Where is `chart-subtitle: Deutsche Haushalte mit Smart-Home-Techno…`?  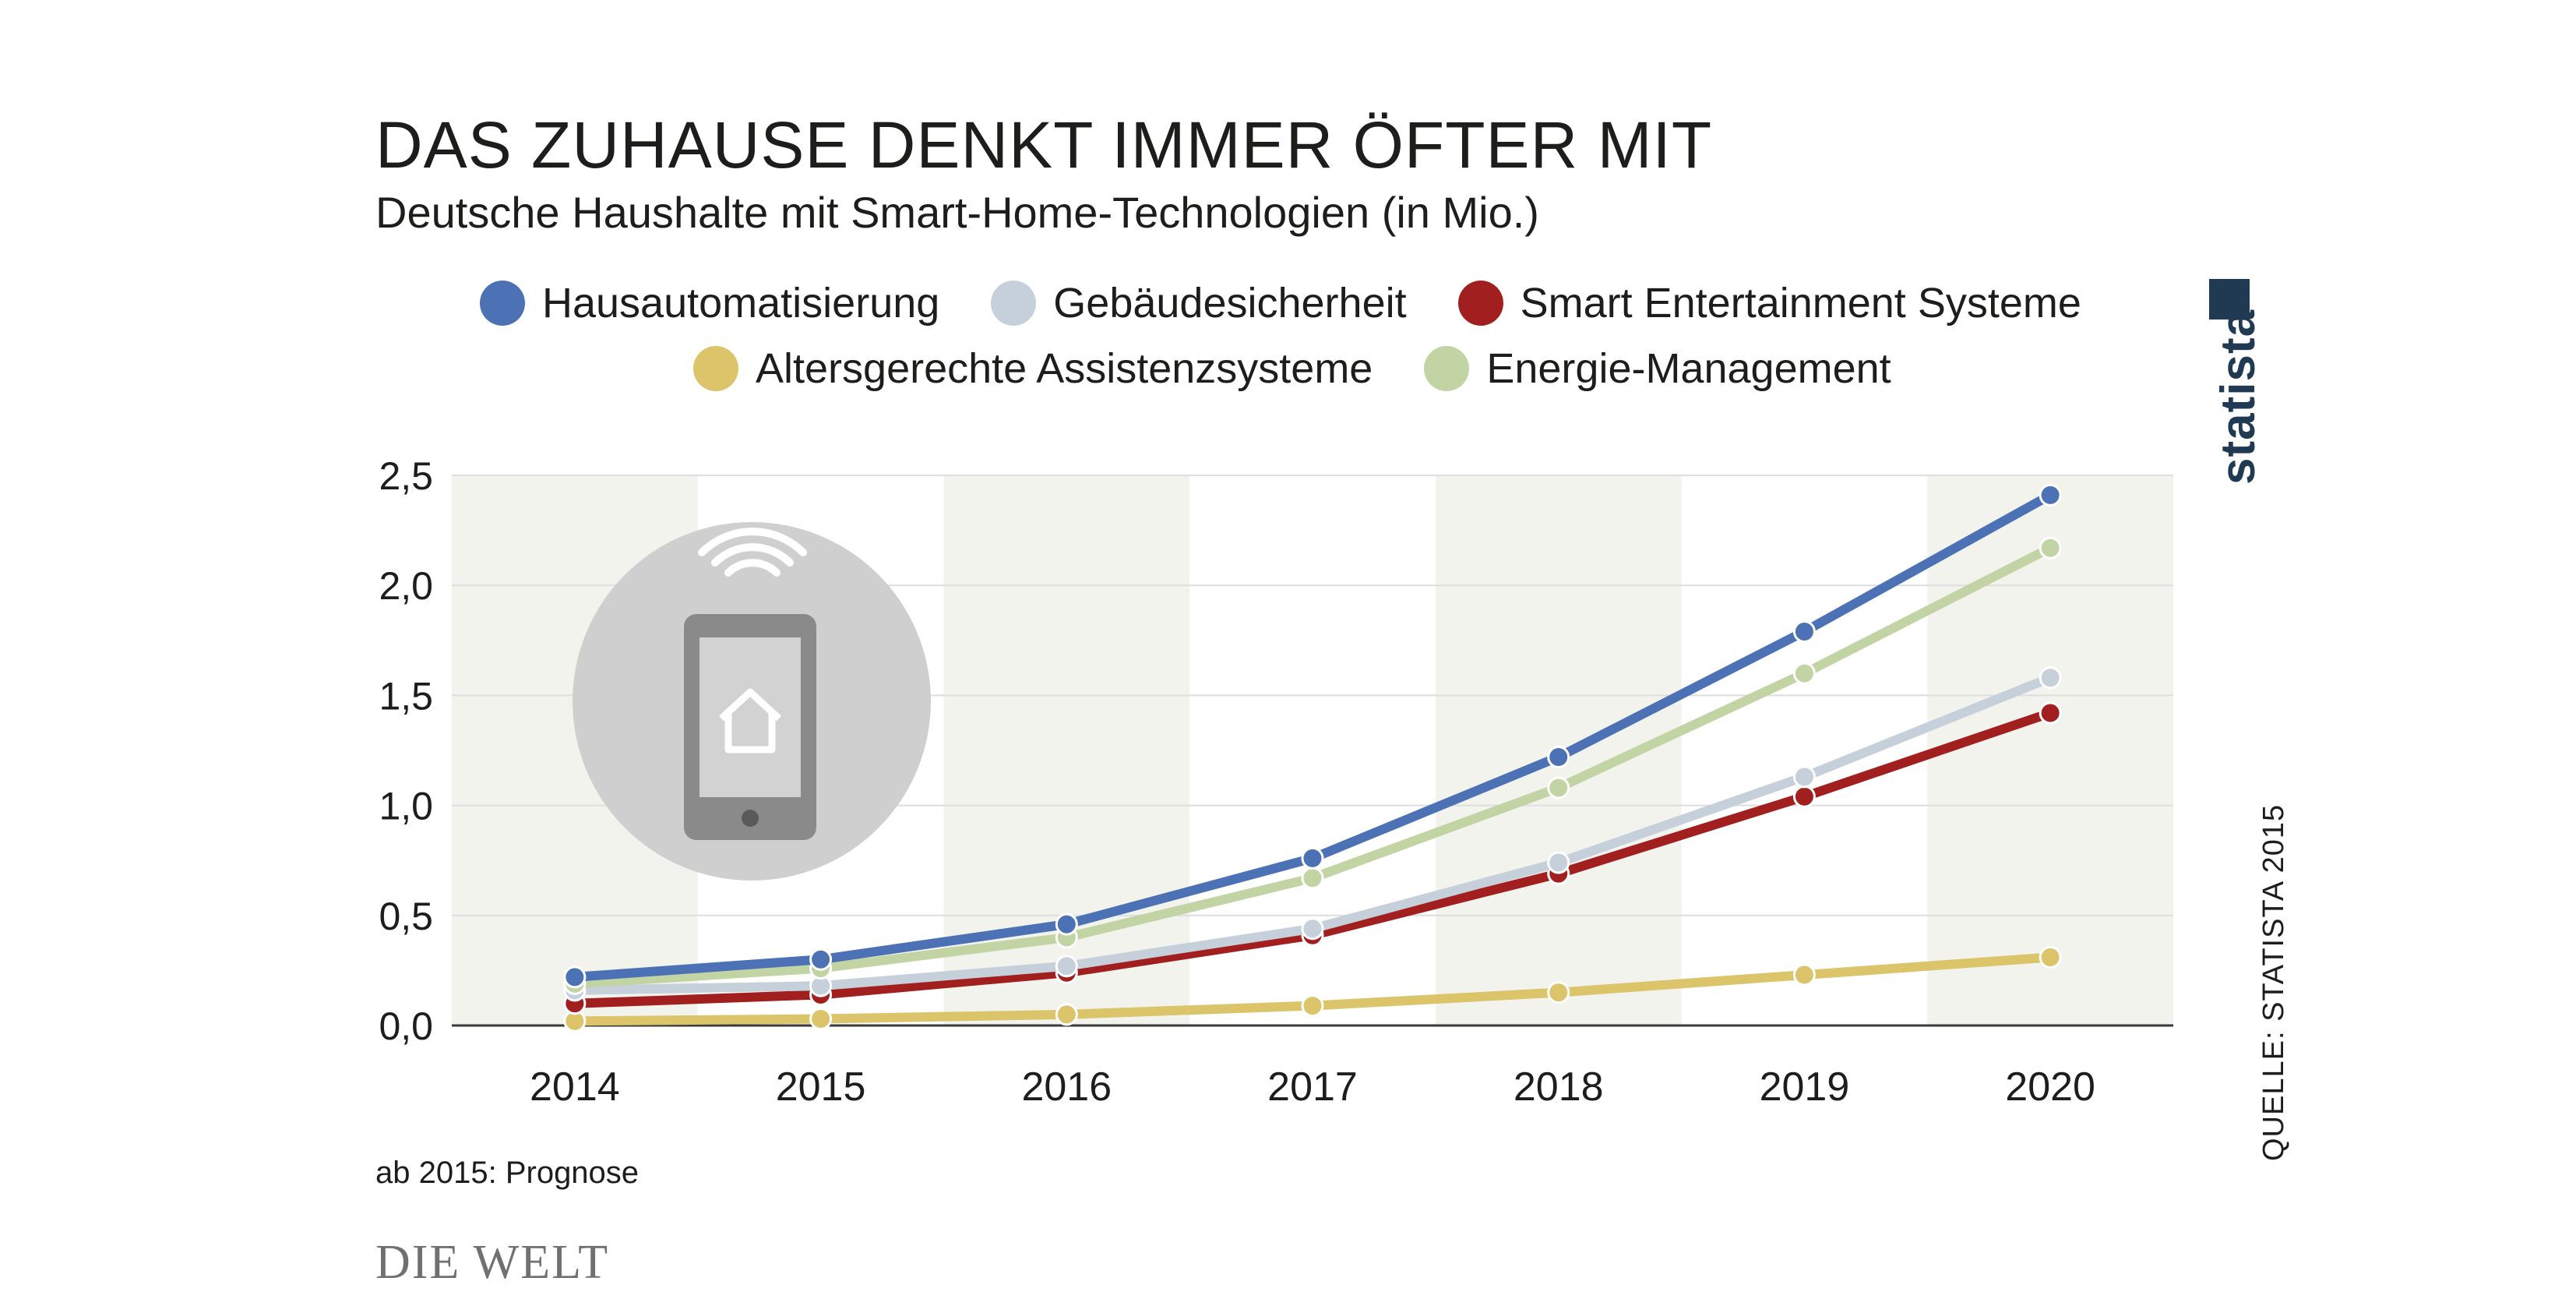 chart-subtitle: Deutsche Haushalte mit Smart-Home-Techno… is located at coordinates (957, 212).